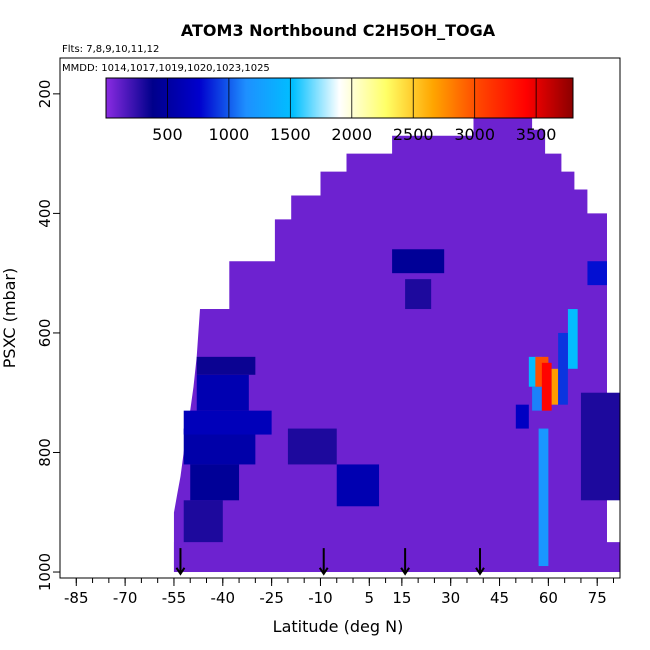  Describe the element at coordinates (125, 598) in the screenshot. I see `x-tick-label: -70` at that location.